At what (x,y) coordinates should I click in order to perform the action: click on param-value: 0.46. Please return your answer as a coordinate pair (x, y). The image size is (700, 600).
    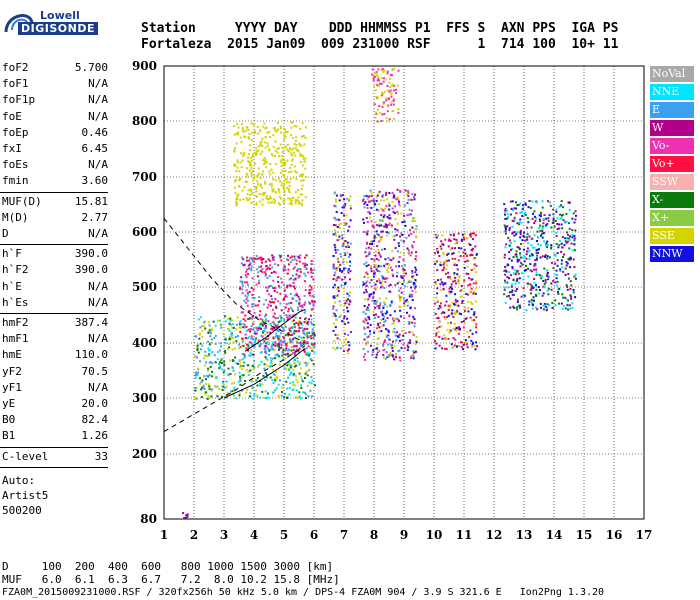
    Looking at the image, I should click on (95, 132).